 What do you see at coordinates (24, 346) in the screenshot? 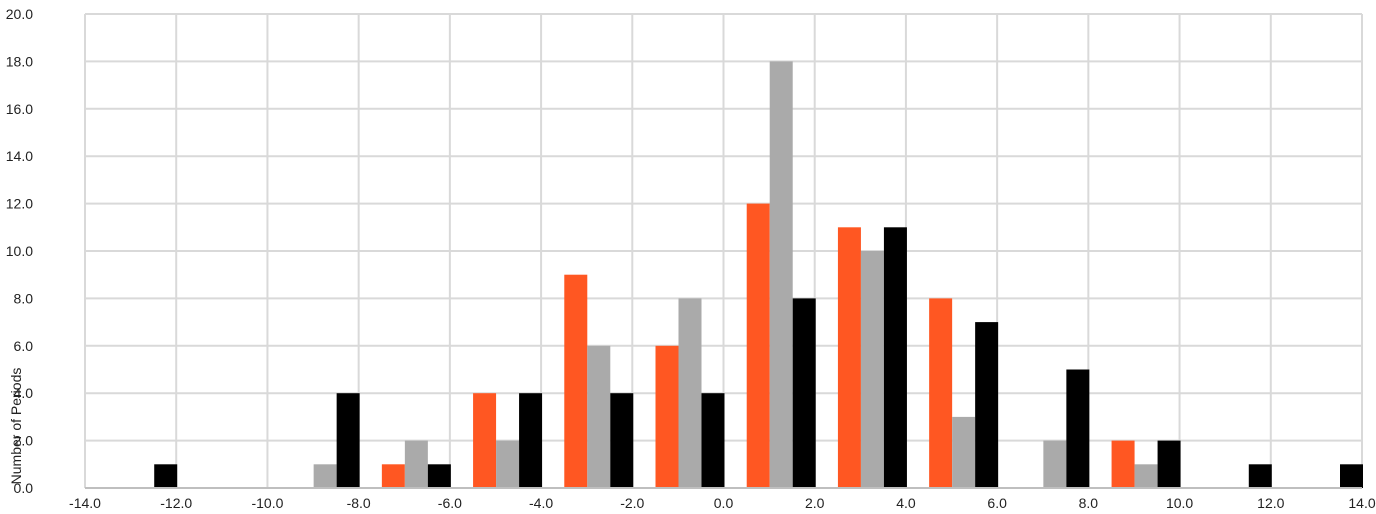
I see `y-tick-label: 6.0` at bounding box center [24, 346].